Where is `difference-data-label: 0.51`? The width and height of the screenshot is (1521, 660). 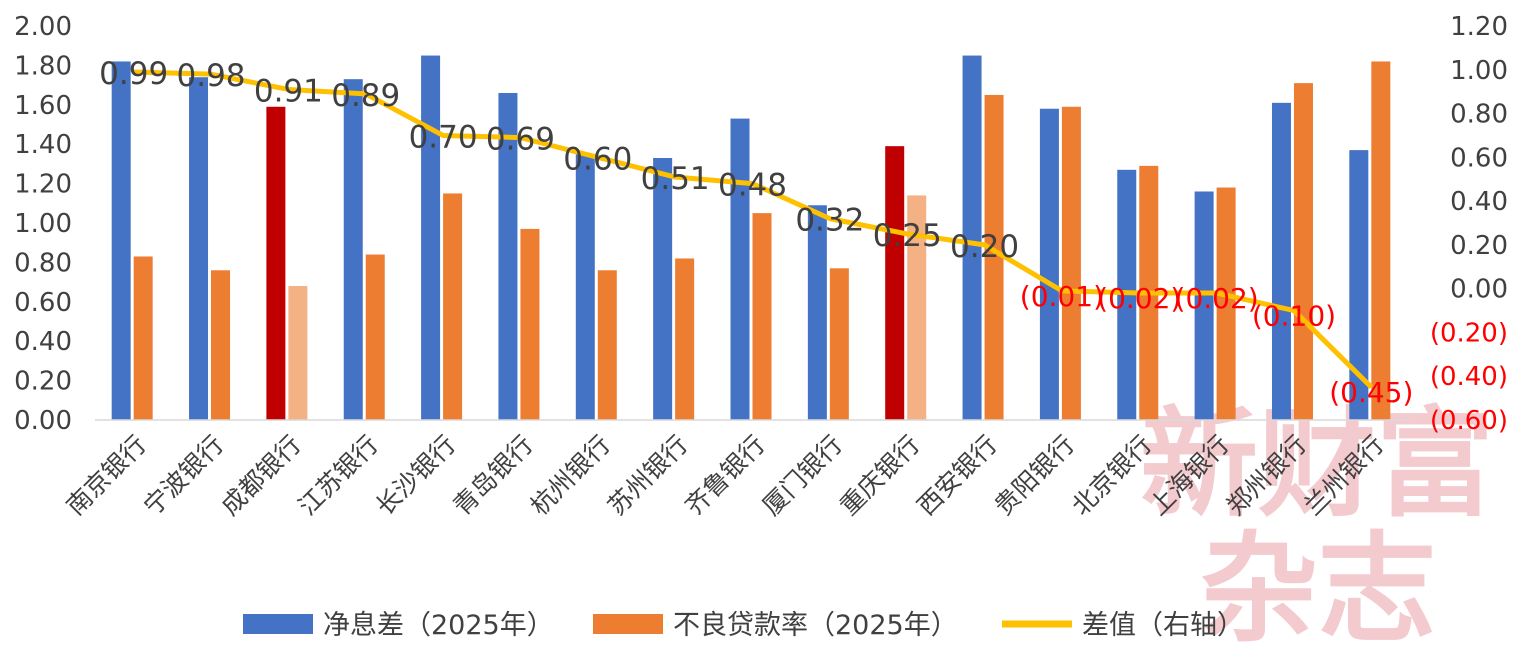
difference-data-label: 0.51 is located at coordinates (675, 179).